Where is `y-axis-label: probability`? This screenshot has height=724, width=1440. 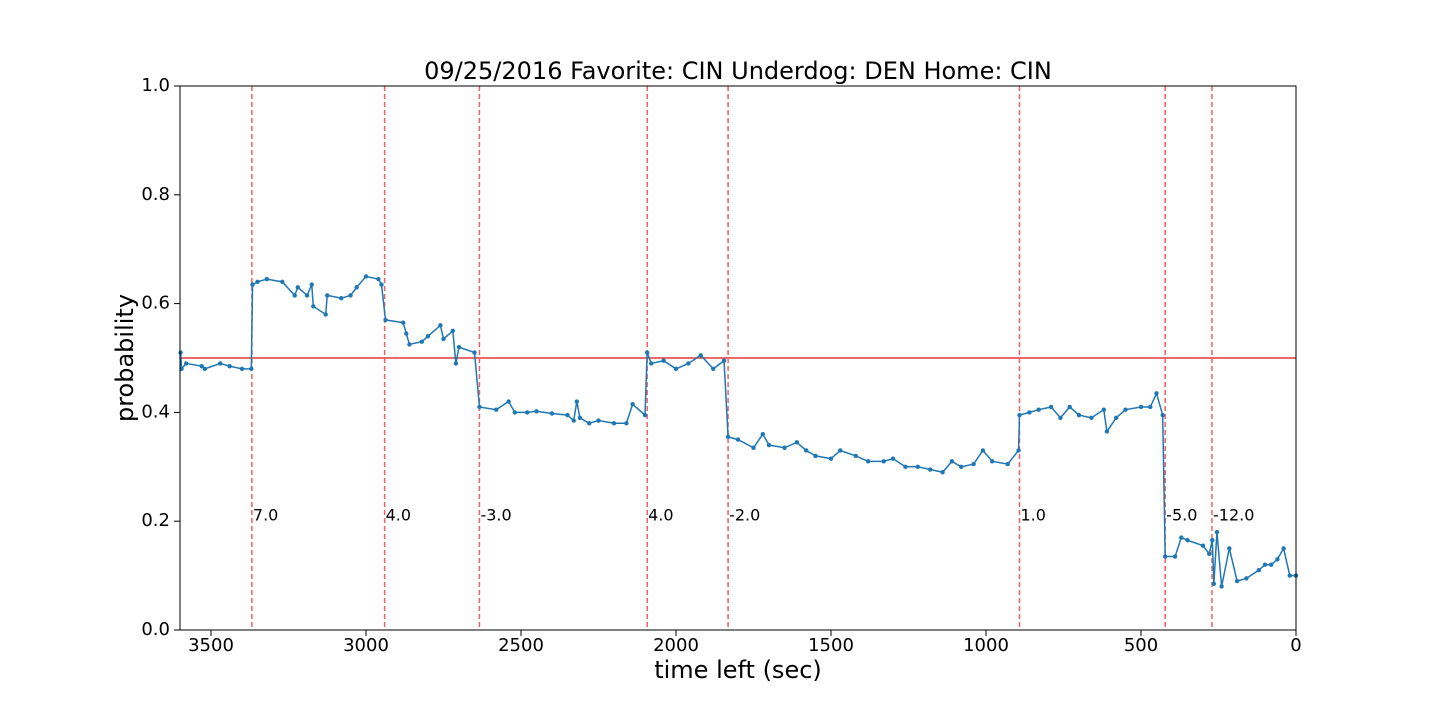
y-axis-label: probability is located at coordinates (125, 358).